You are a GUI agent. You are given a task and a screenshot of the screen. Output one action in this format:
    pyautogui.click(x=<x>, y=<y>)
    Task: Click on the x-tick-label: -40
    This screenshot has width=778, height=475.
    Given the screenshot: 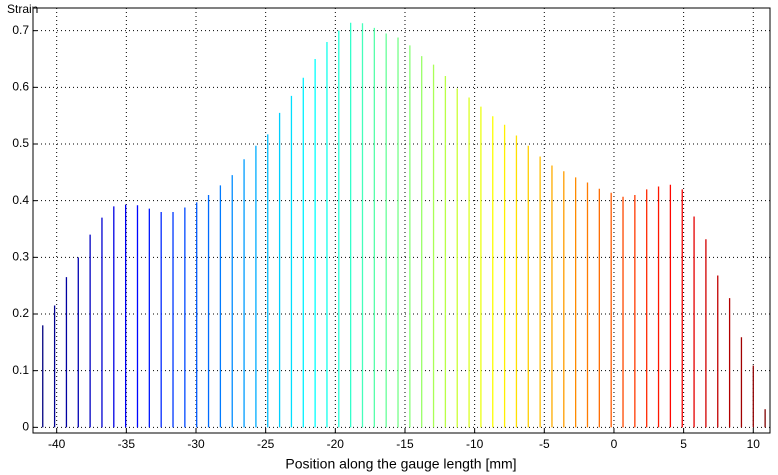 What is the action you would take?
    pyautogui.click(x=57, y=444)
    